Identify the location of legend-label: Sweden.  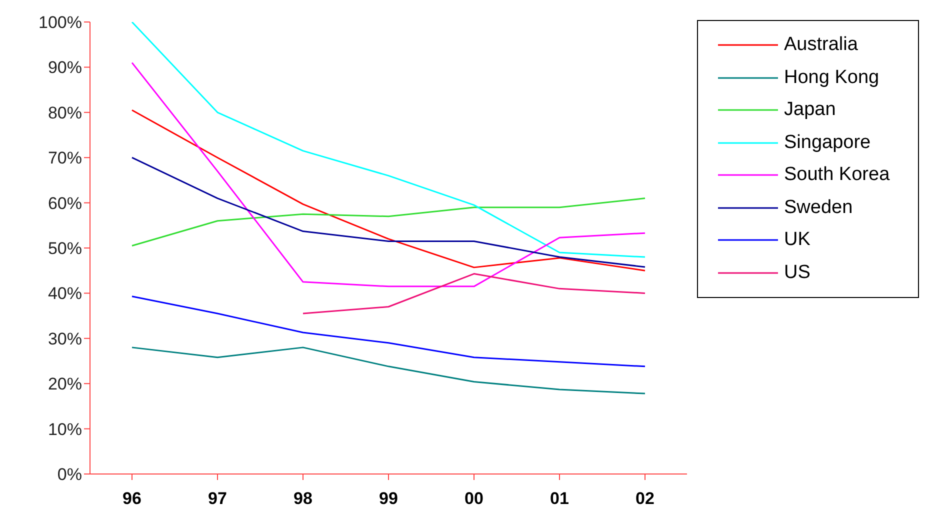
(818, 207).